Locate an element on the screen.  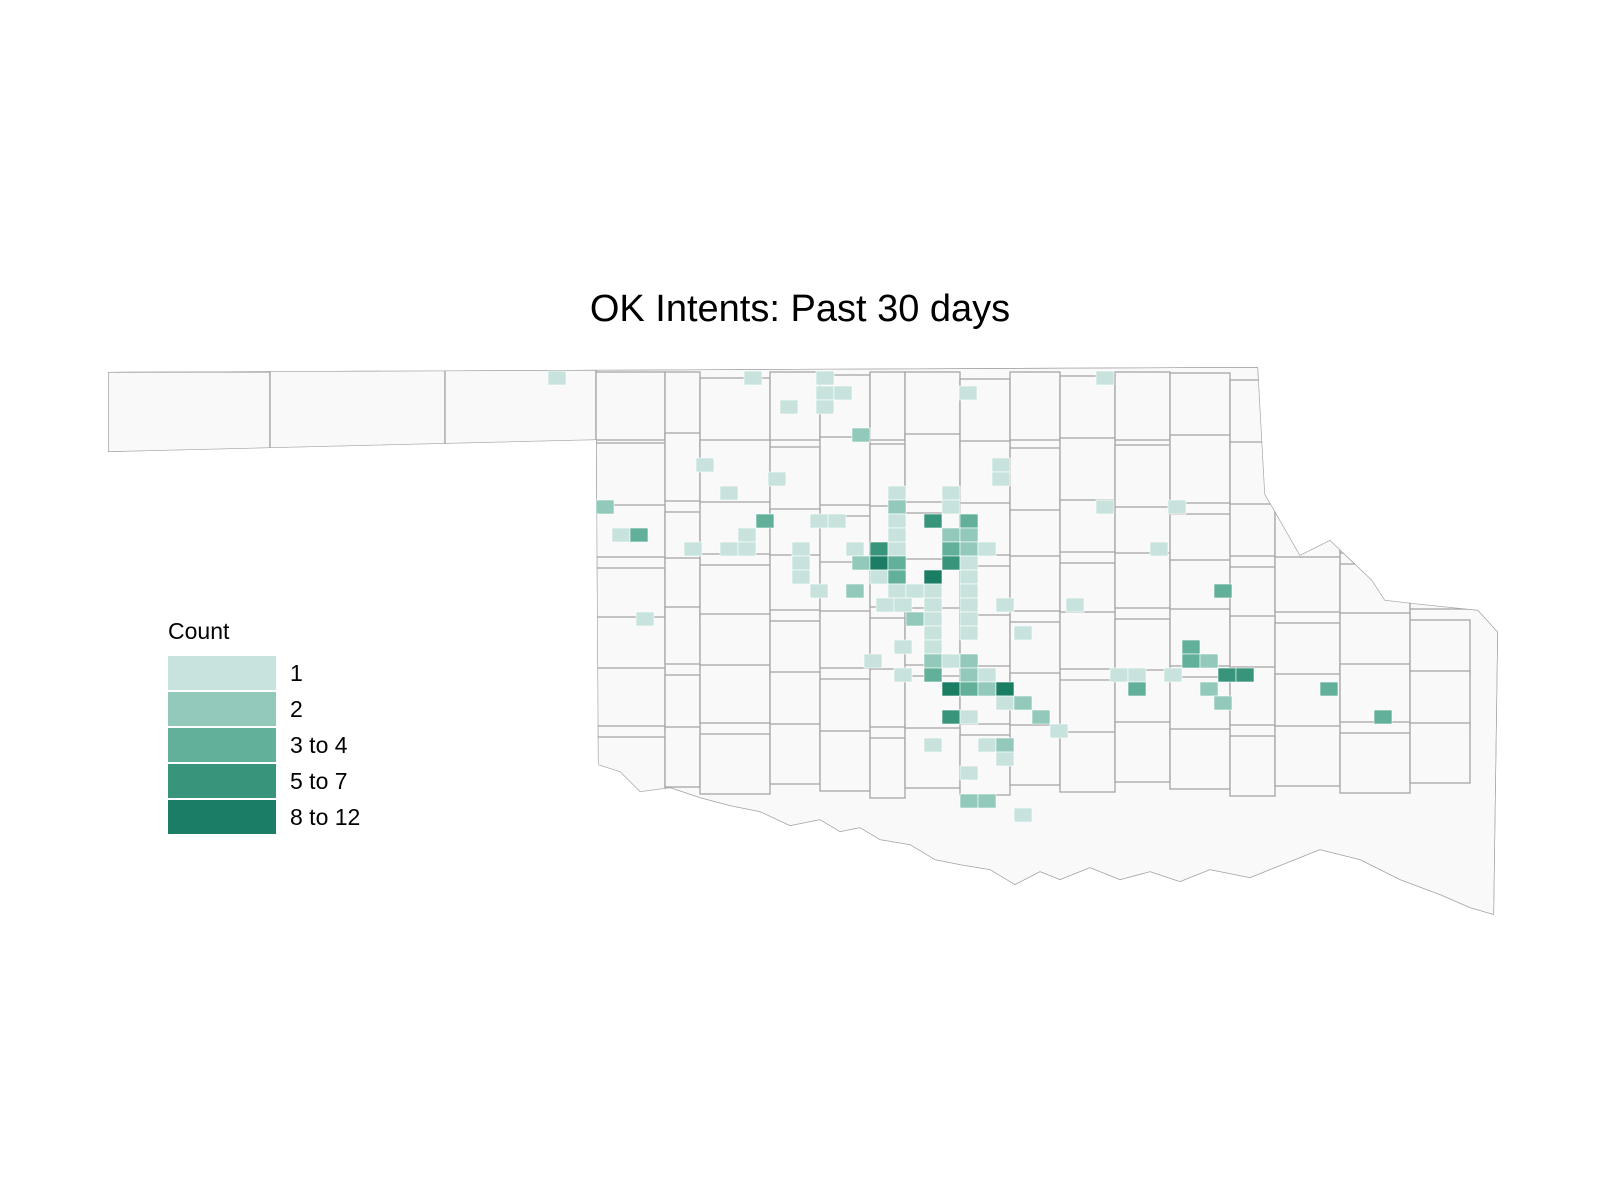
legend-item-8-to-12: 8 to 12 is located at coordinates (264, 817).